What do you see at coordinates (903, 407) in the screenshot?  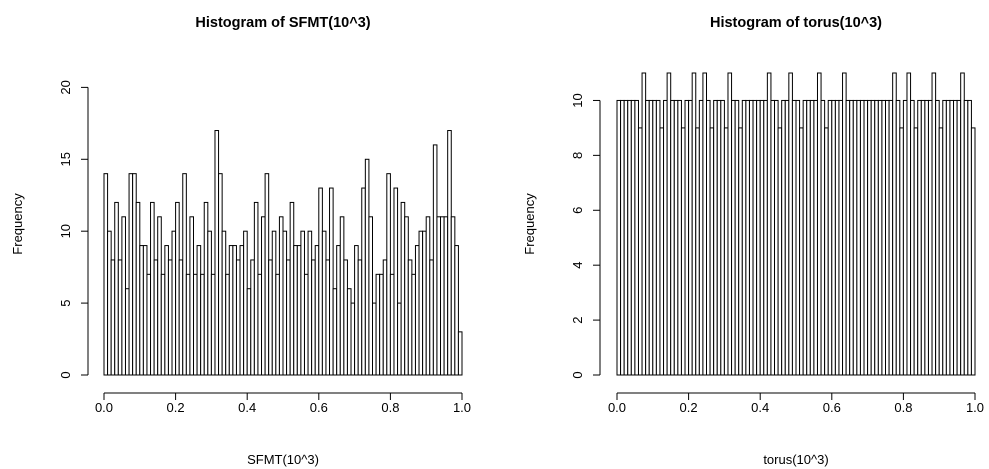 I see `torus-x-tick-label: 0.8` at bounding box center [903, 407].